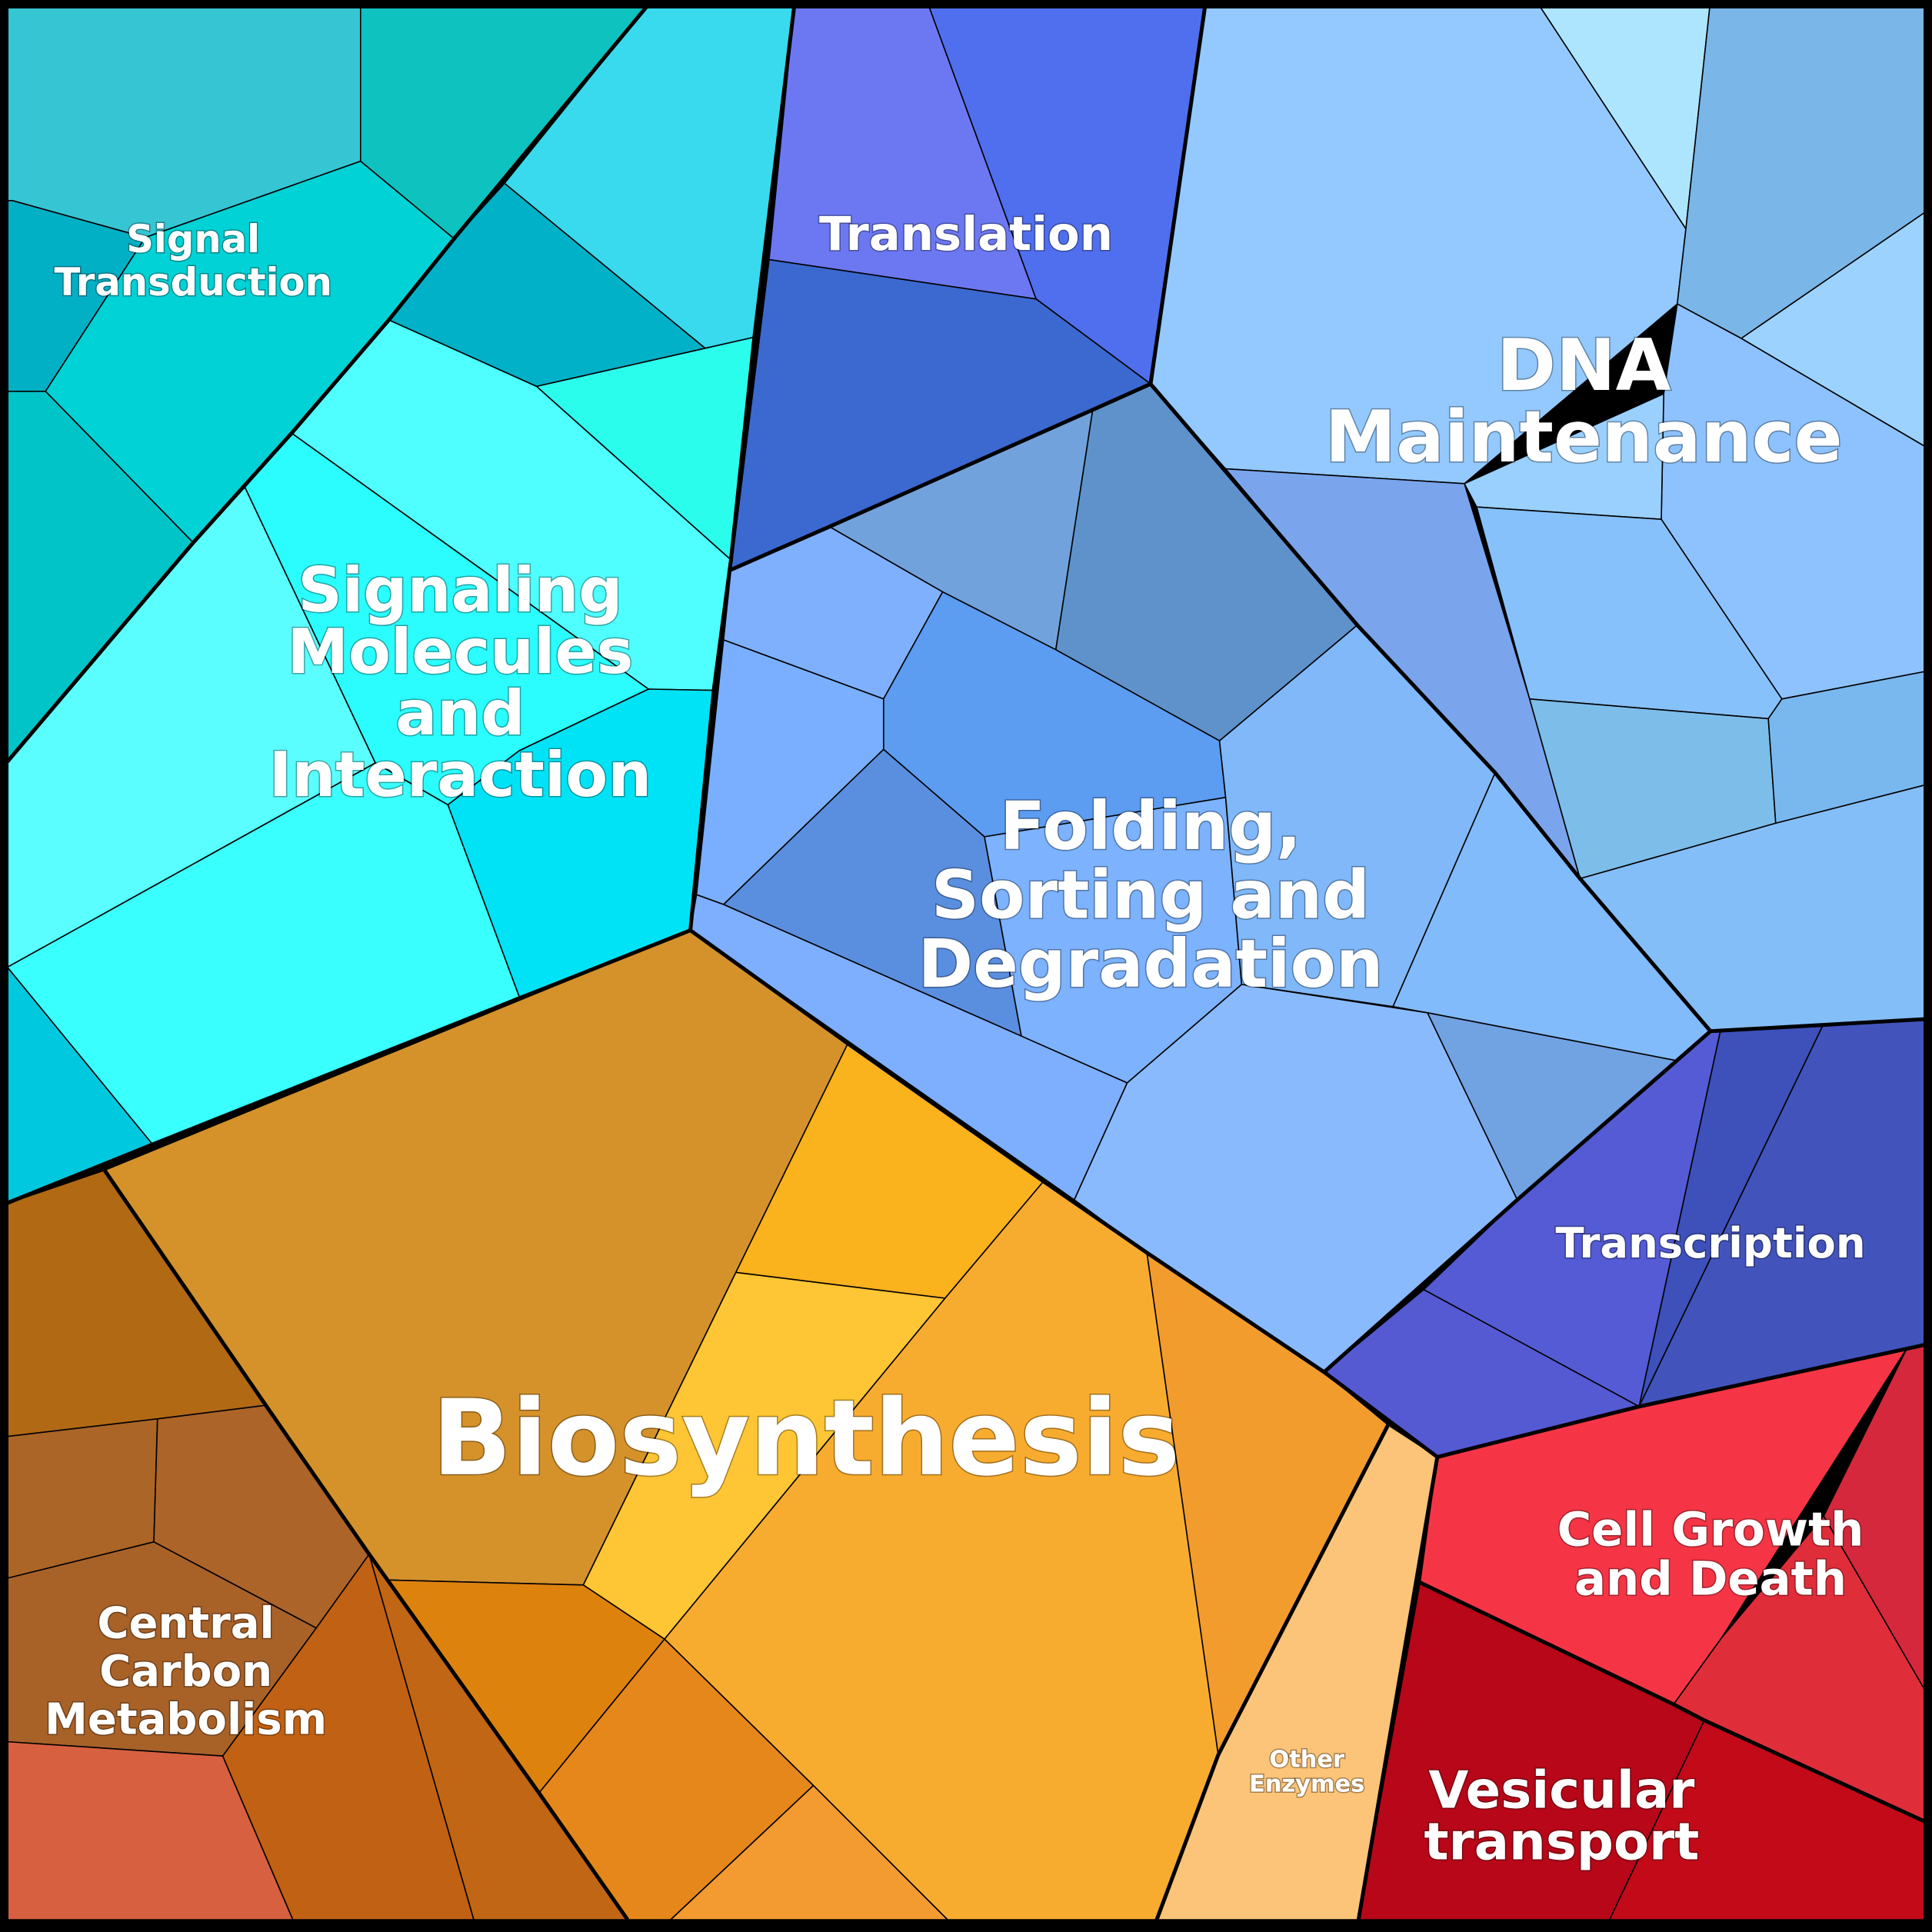 The image size is (1932, 1932). What do you see at coordinates (460, 590) in the screenshot?
I see `signaling-molecules-label-line-1: Signaling` at bounding box center [460, 590].